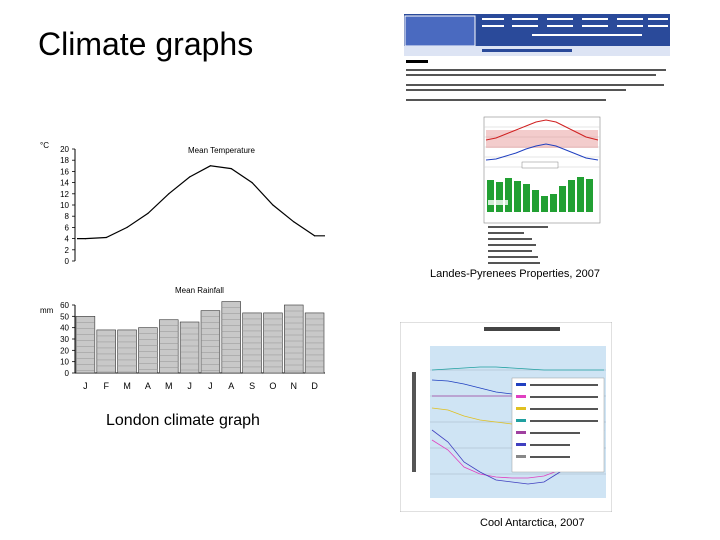 This screenshot has width=720, height=540. I want to click on antarctica-caption: Cool Antarctica, 2007, so click(532, 523).